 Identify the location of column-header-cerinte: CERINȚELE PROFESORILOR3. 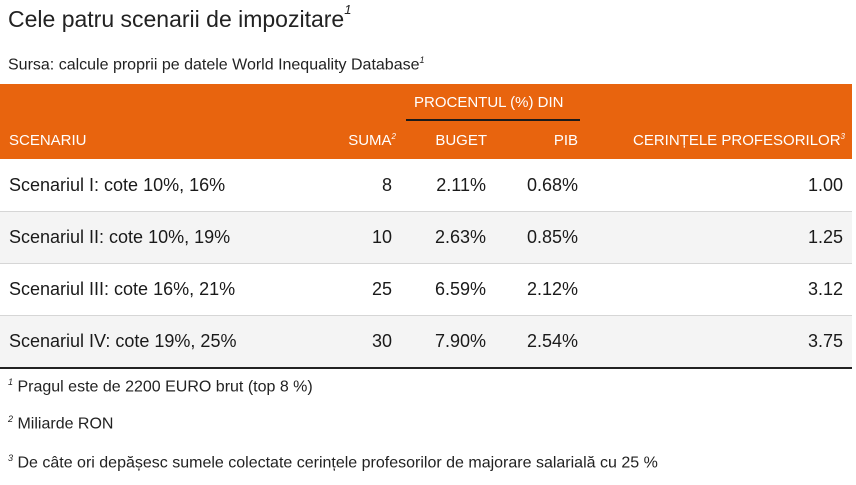
(739, 140).